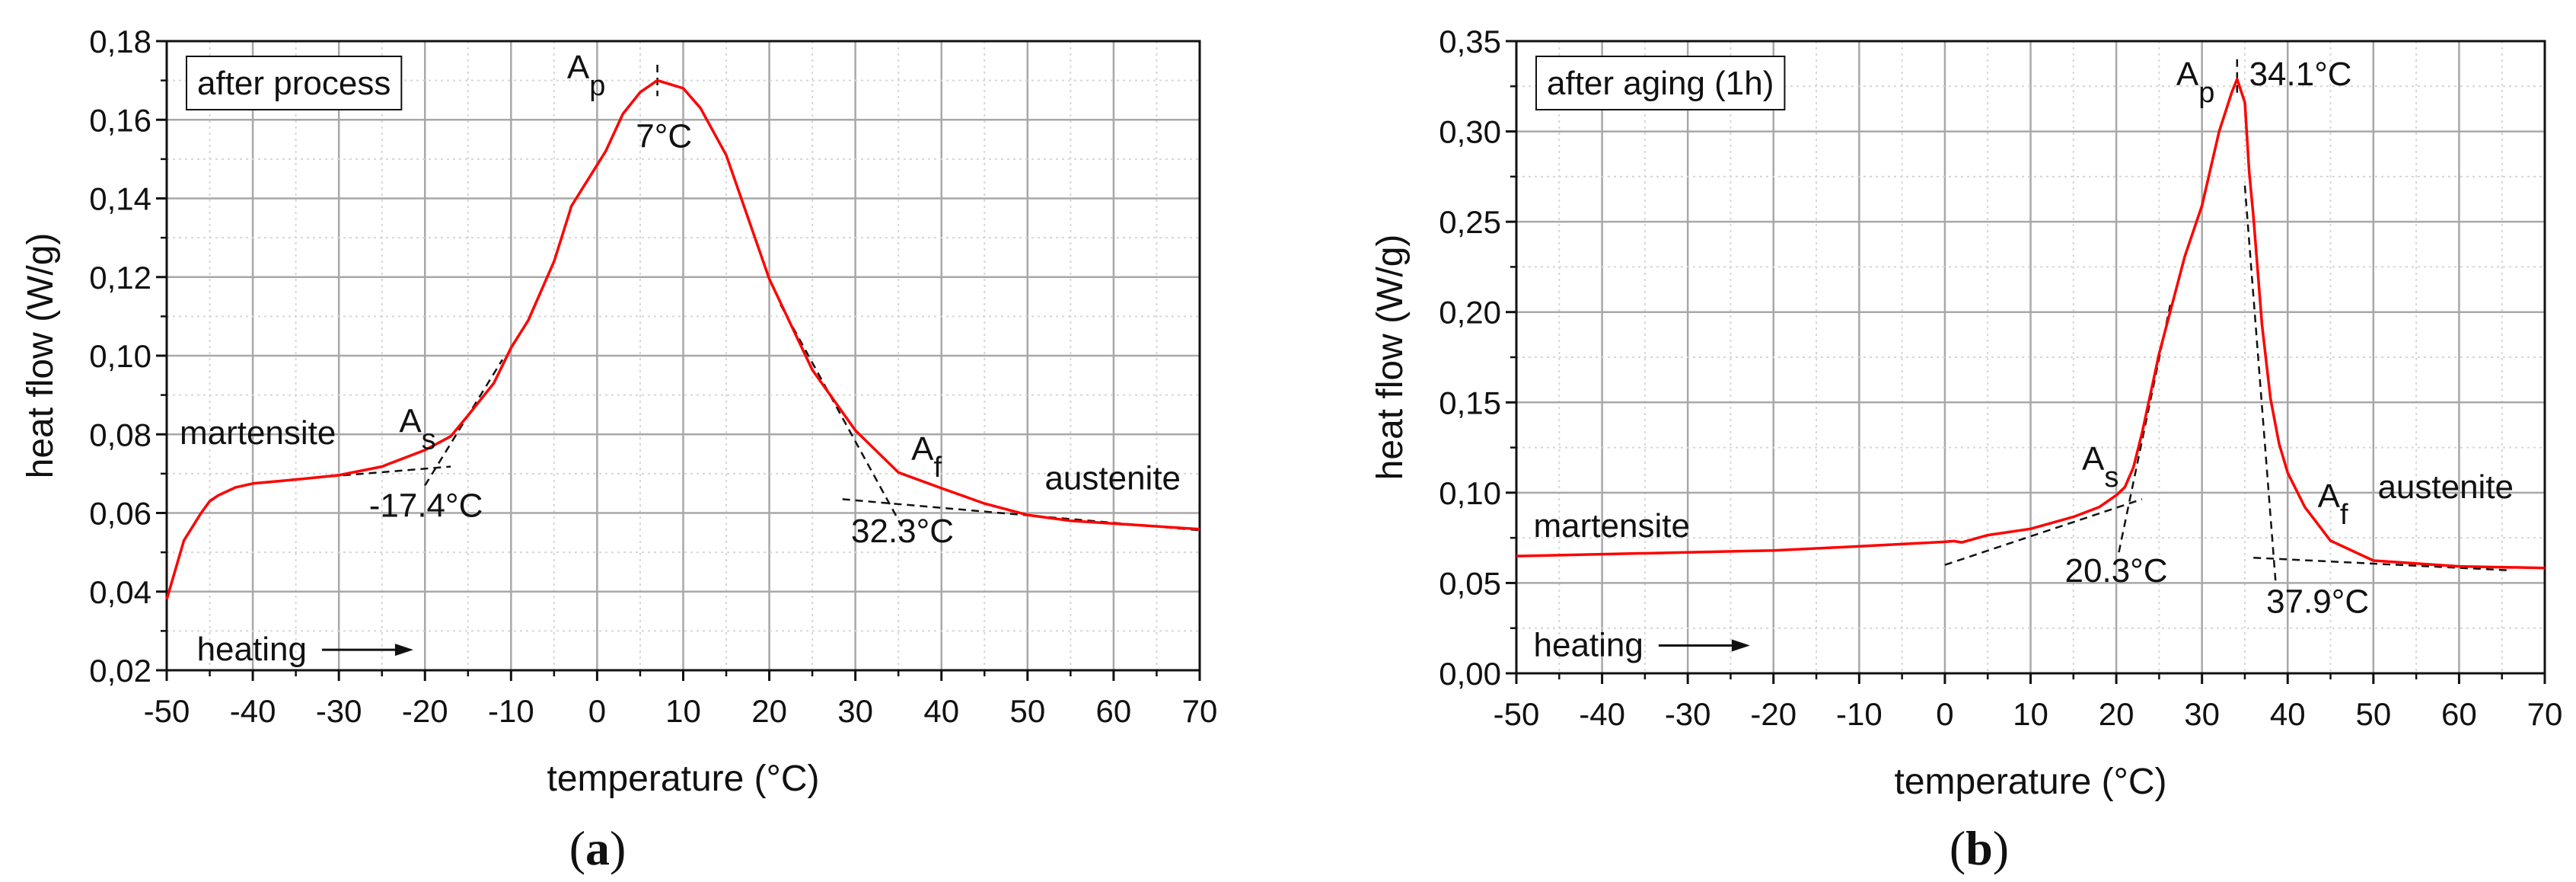 Image resolution: width=2576 pixels, height=882 pixels. I want to click on y-tick-label: 0,35, so click(1470, 41).